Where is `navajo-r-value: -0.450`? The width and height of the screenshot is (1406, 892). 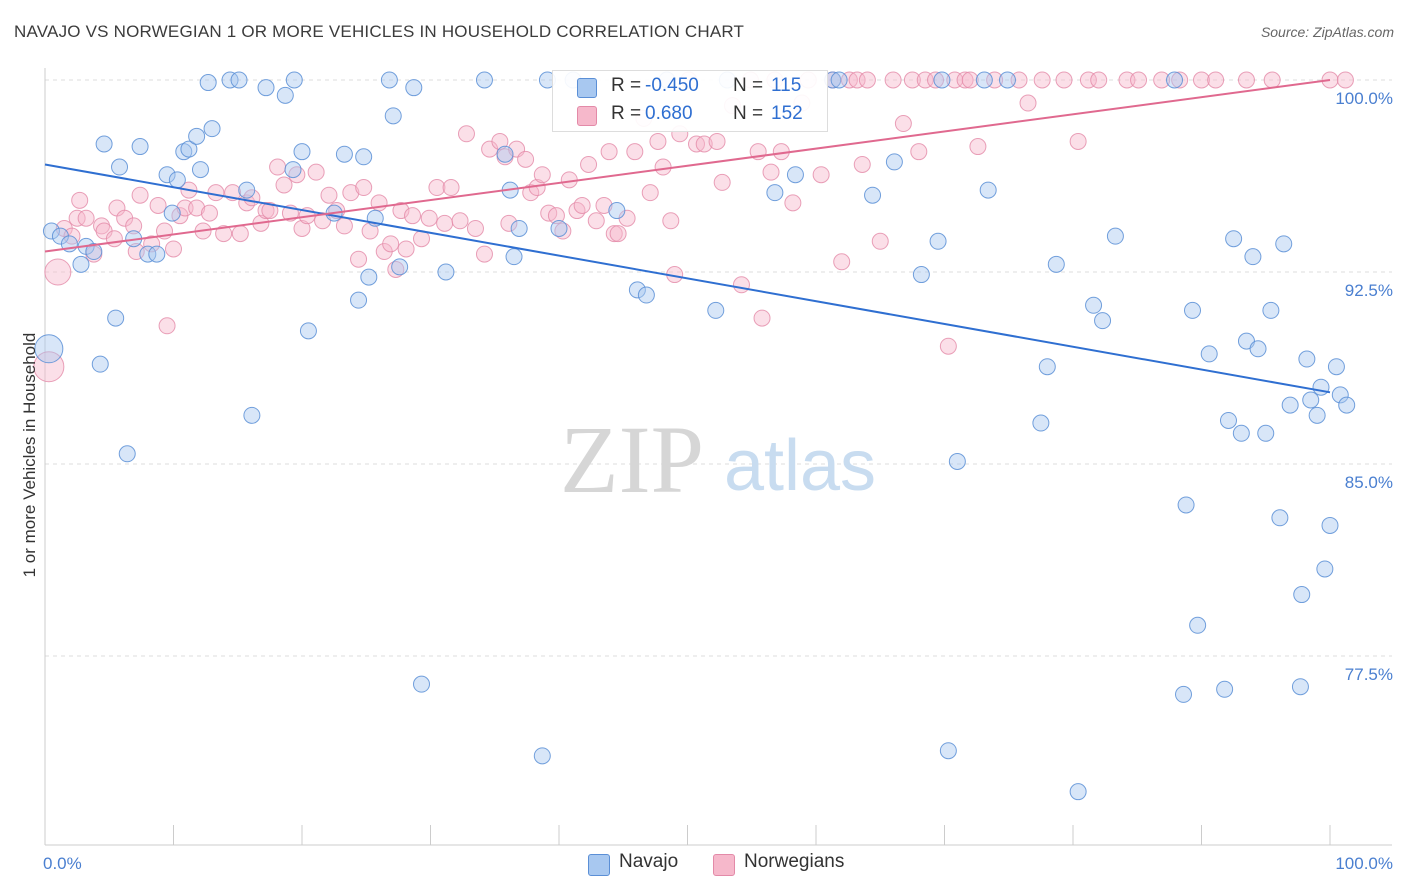 navajo-r-value: -0.450 is located at coordinates (672, 85).